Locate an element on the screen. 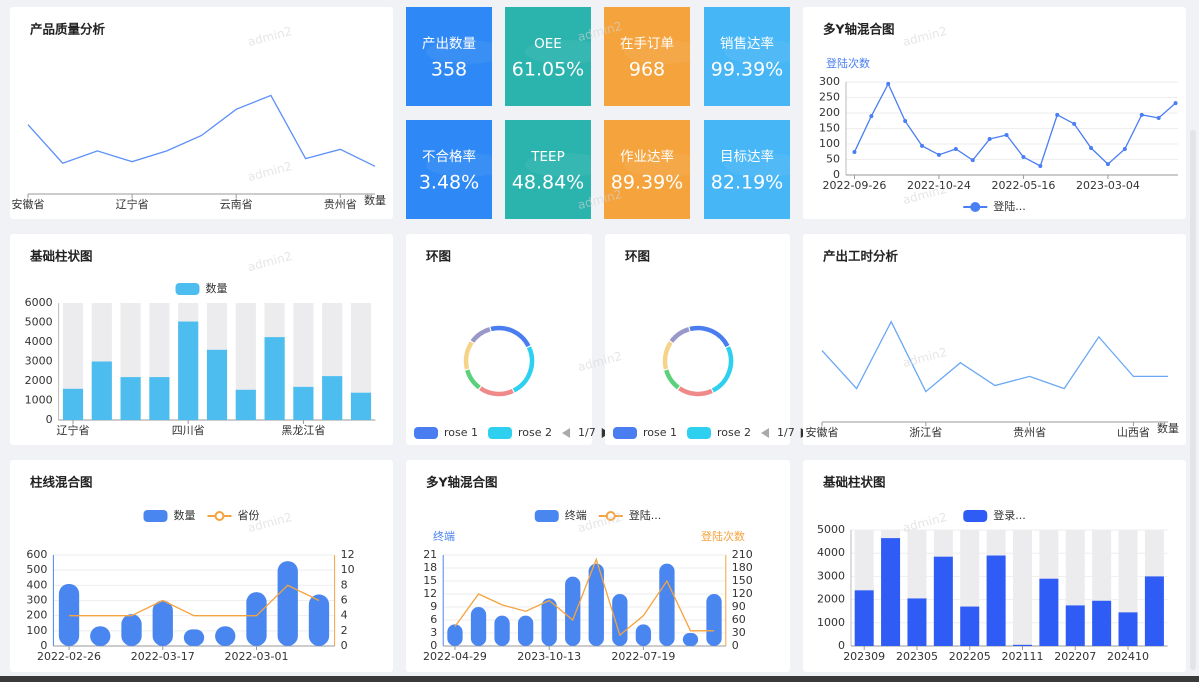 The height and width of the screenshot is (682, 1199). x-tick-label: 2022-03-01 is located at coordinates (257, 656).